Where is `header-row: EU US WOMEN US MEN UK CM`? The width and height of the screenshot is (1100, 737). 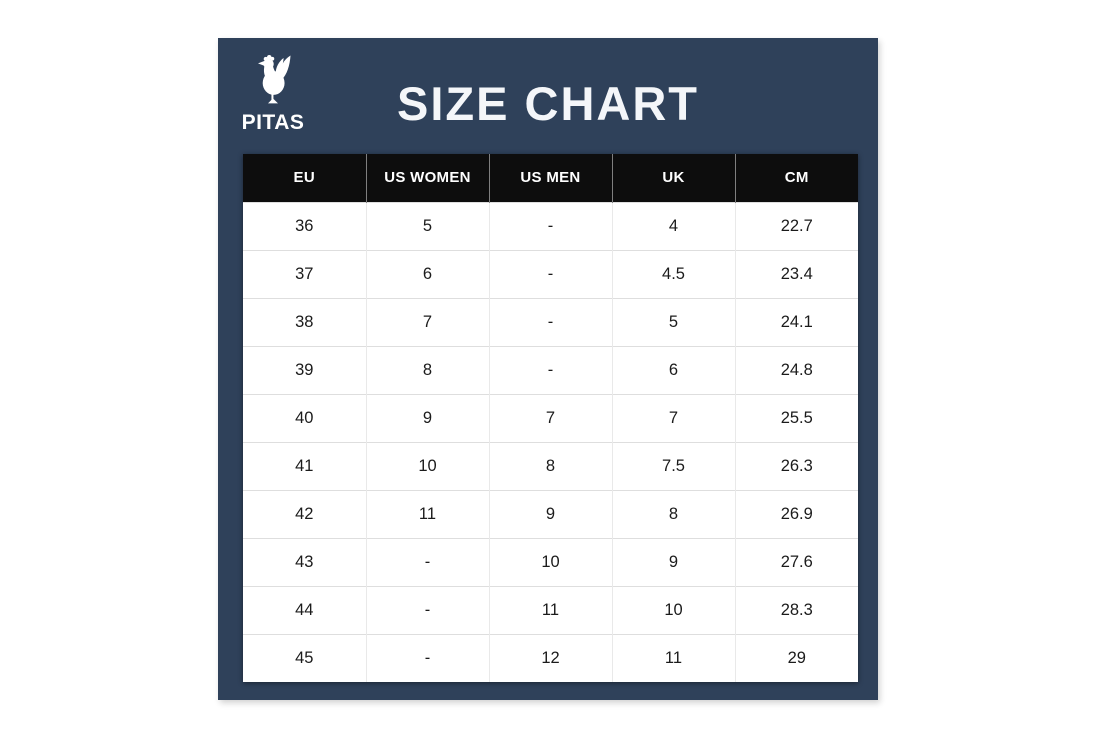
header-row: EU US WOMEN US MEN UK CM is located at coordinates (550, 178).